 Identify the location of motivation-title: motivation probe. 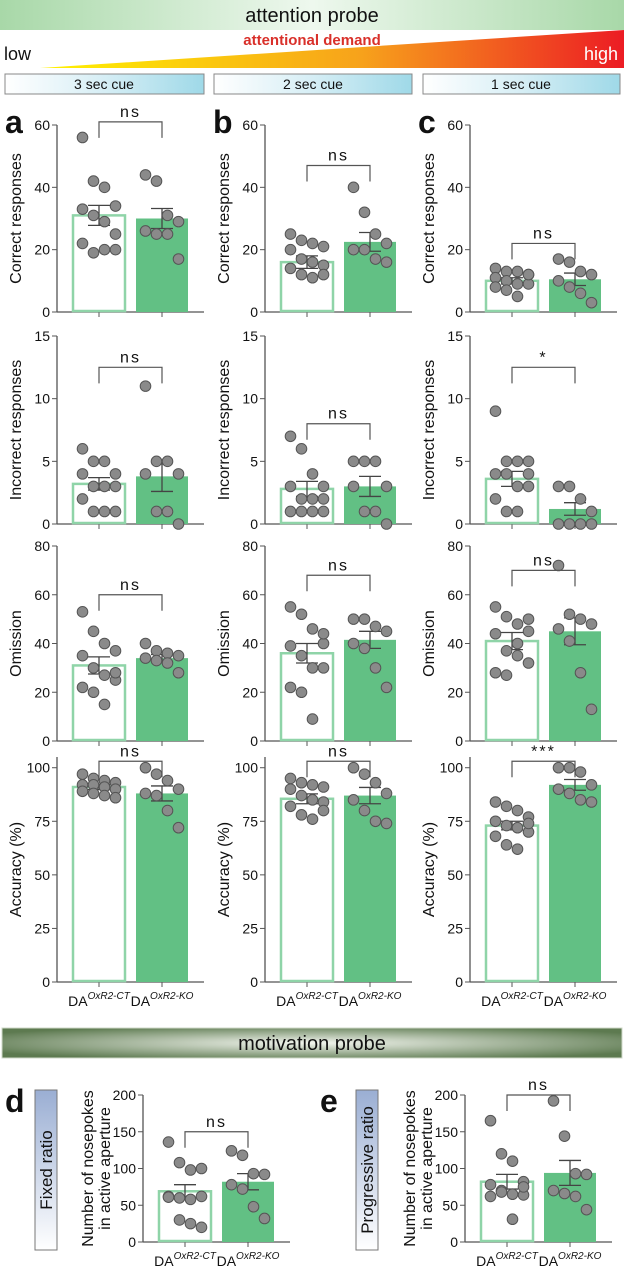
(312, 1044).